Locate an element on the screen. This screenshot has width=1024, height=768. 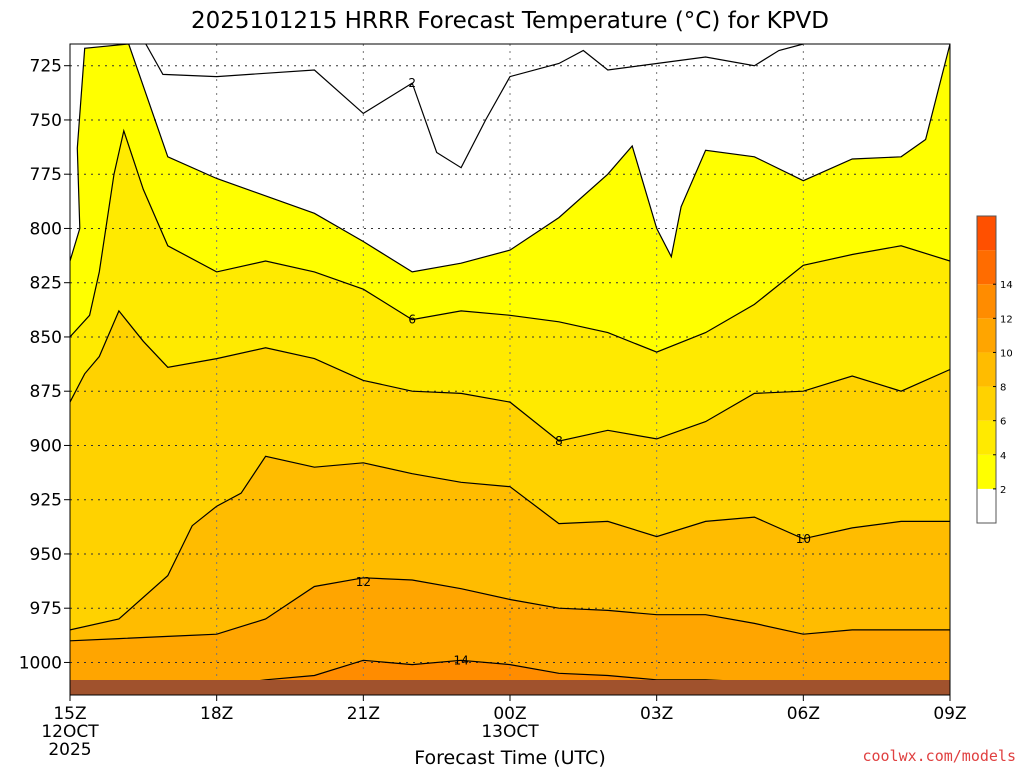
colorbar-label-8: 8 is located at coordinates (1003, 388).